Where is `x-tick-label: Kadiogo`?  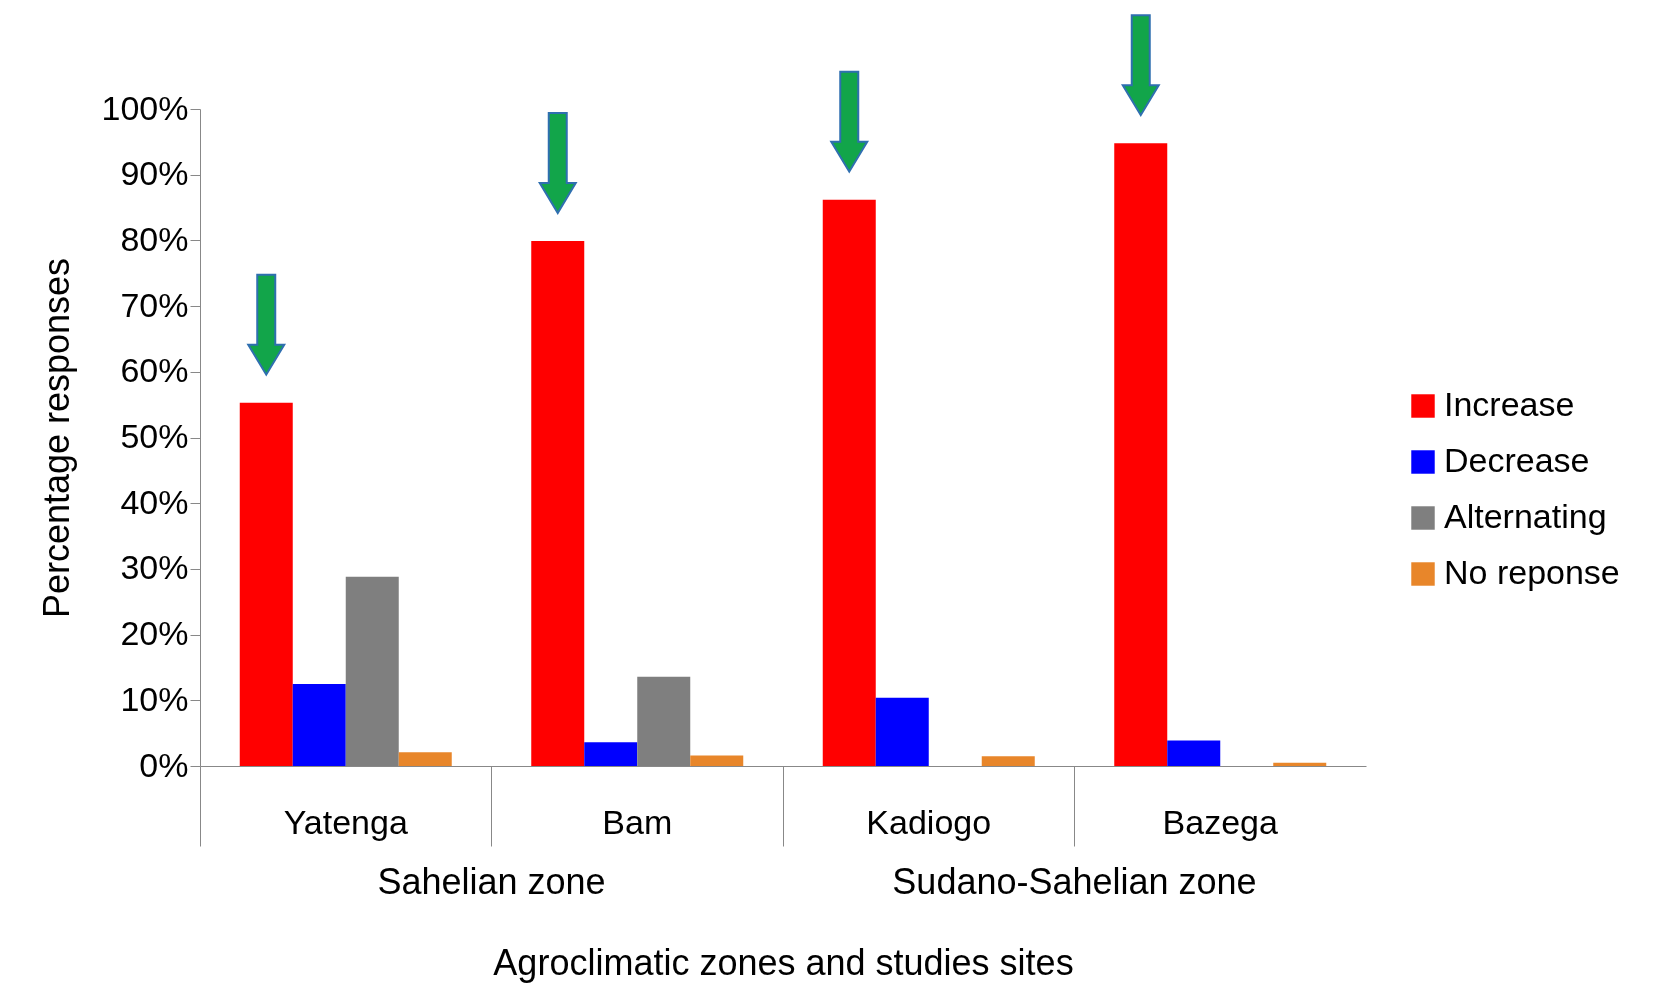 x-tick-label: Kadiogo is located at coordinates (929, 821).